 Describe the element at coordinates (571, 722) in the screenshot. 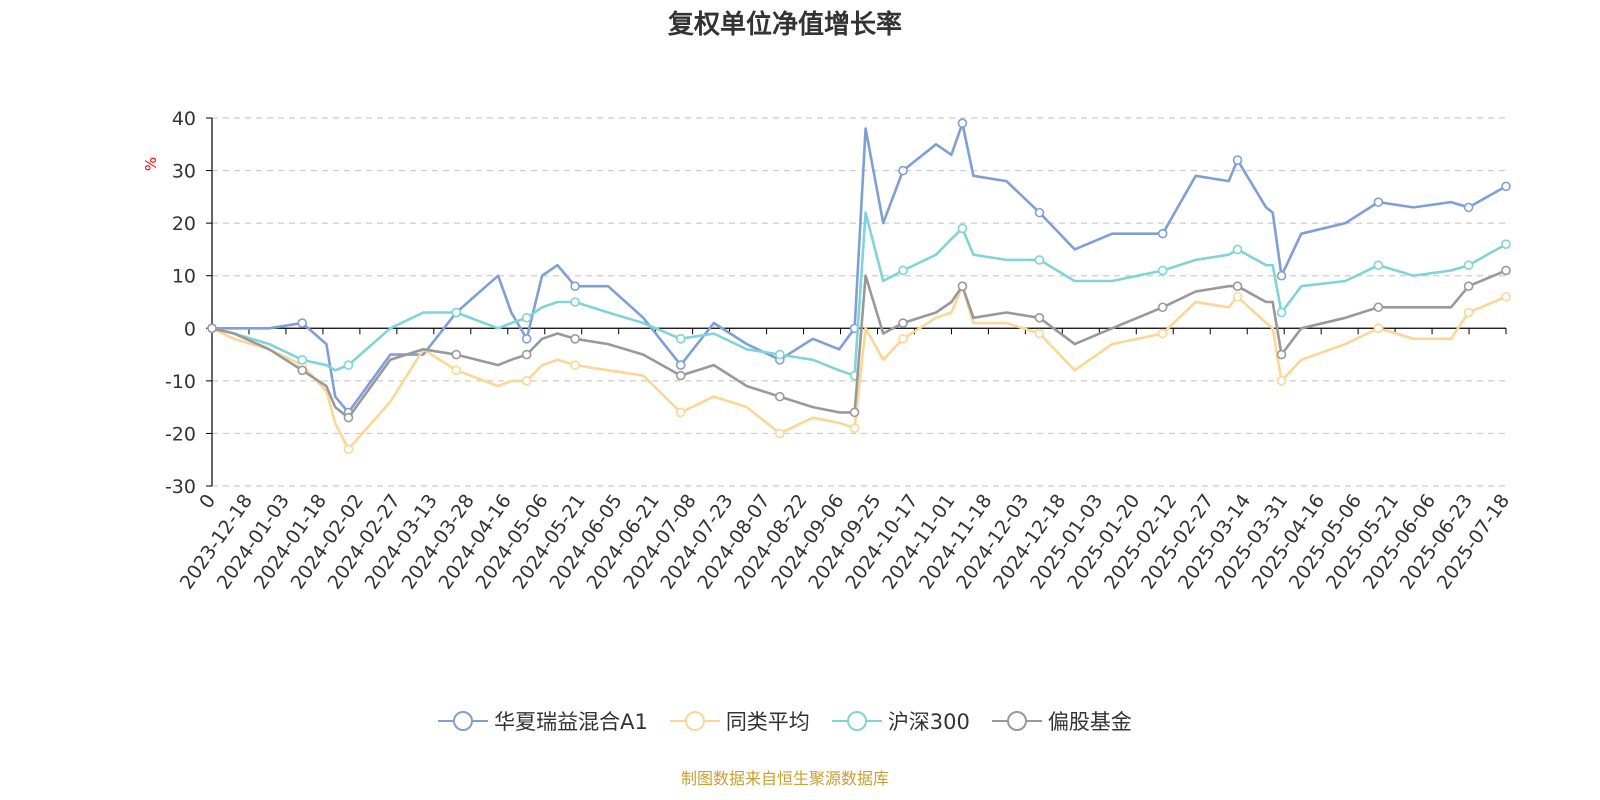

I see `legend-label-fund: 华夏瑞益混合A1` at that location.